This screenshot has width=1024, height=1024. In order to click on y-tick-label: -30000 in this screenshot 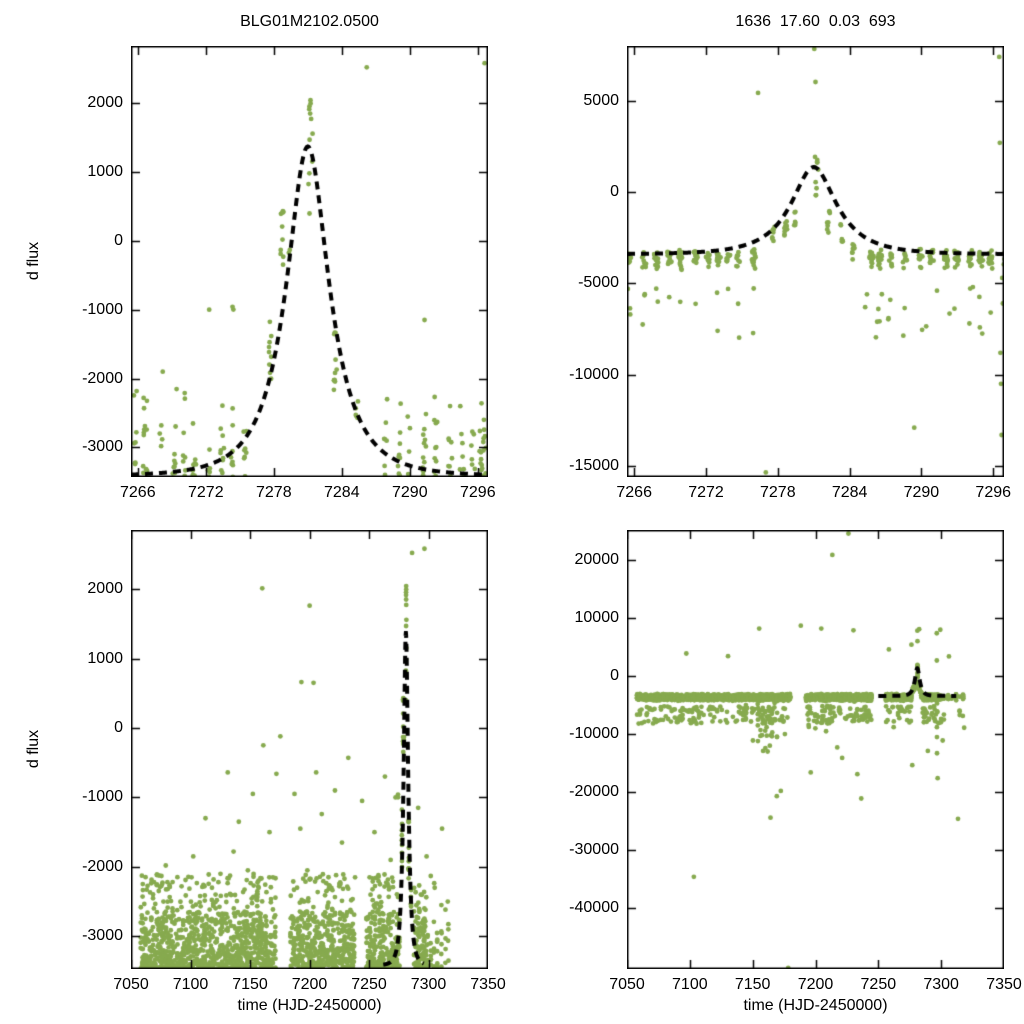, I will do `click(594, 850)`.